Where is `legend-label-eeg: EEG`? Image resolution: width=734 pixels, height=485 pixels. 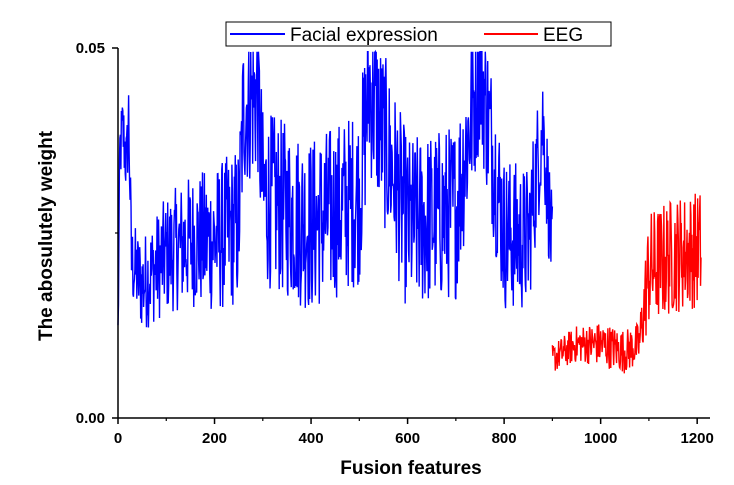 legend-label-eeg: EEG is located at coordinates (563, 35).